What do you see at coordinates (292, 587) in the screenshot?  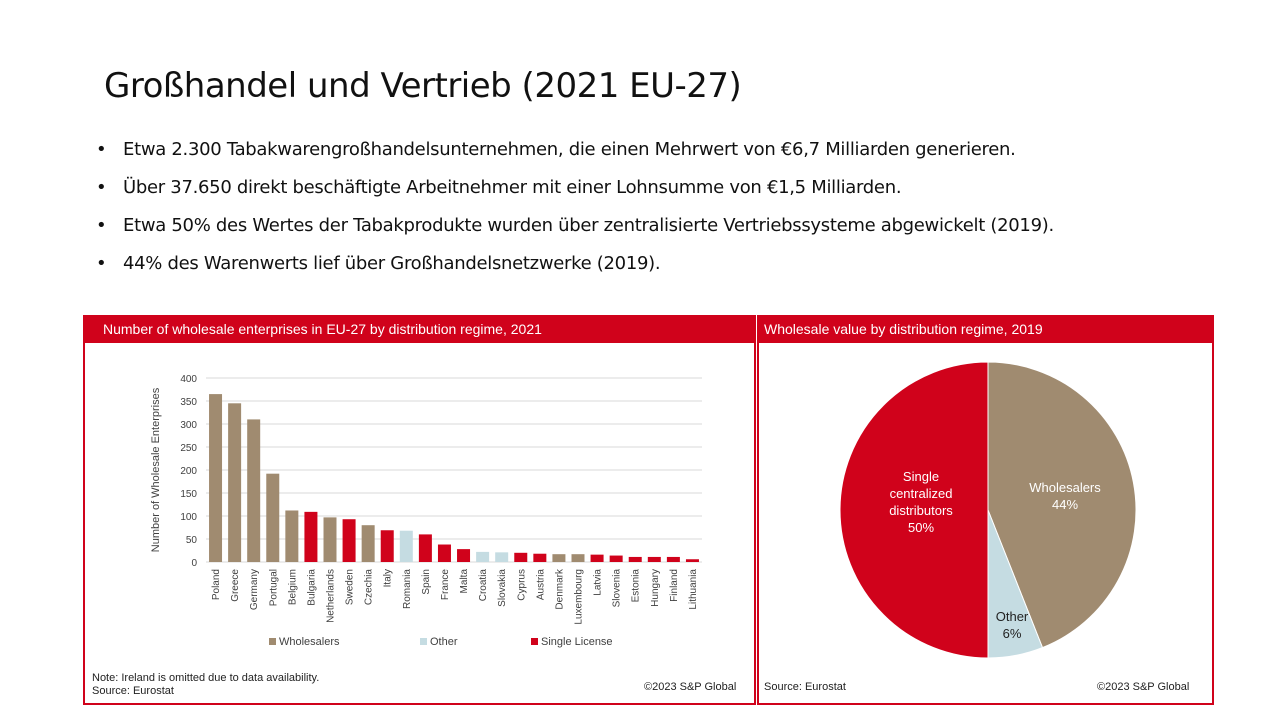 I see `x-tick-label: Belgium` at bounding box center [292, 587].